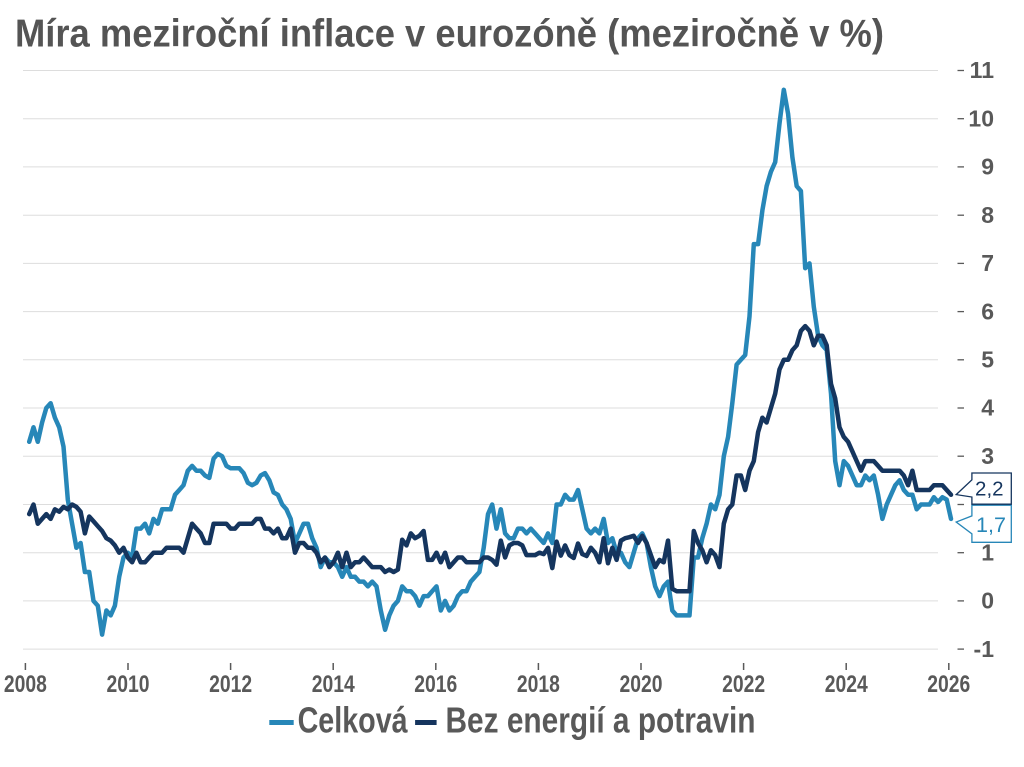 Image resolution: width=1024 pixels, height=767 pixels. I want to click on svg-text: 9, so click(987, 167).